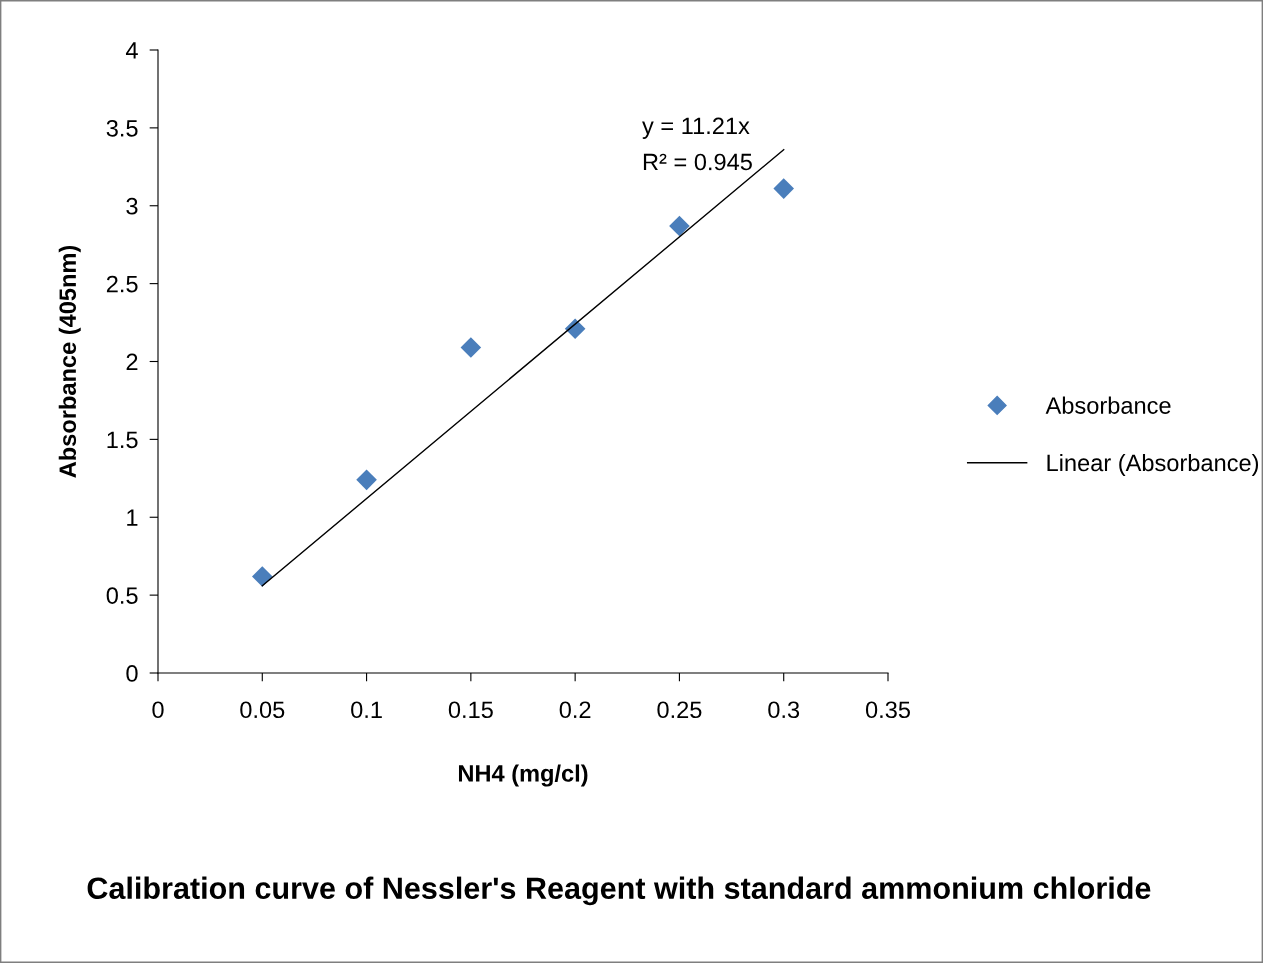  What do you see at coordinates (523, 775) in the screenshot?
I see `x-axis-title: NH4 (mg/cl)` at bounding box center [523, 775].